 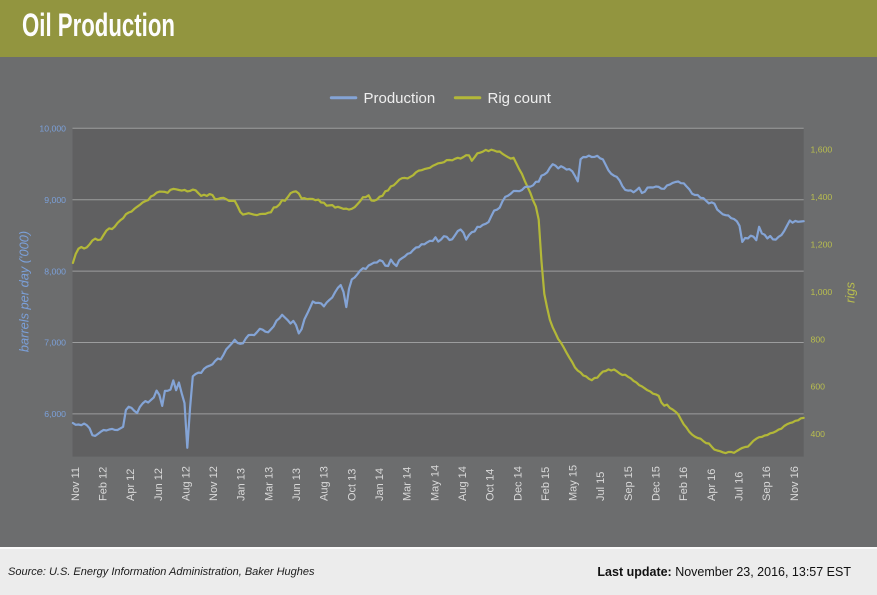 I want to click on svg-text: Feb 16, so click(x=684, y=484).